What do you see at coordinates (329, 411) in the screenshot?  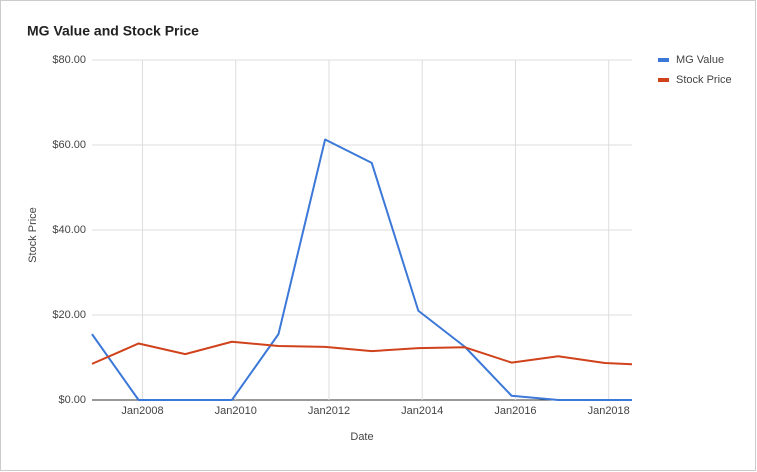 I see `x-tick-label: Jan2012` at bounding box center [329, 411].